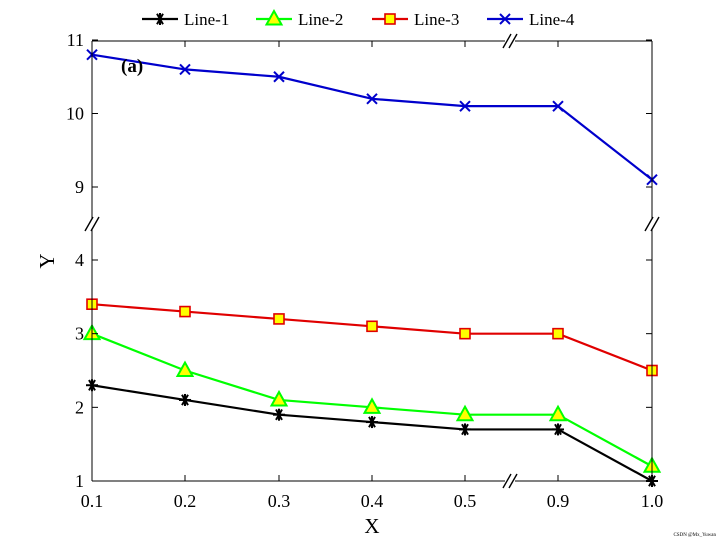 The width and height of the screenshot is (720, 540). I want to click on x-tick-label: 0.9, so click(558, 501).